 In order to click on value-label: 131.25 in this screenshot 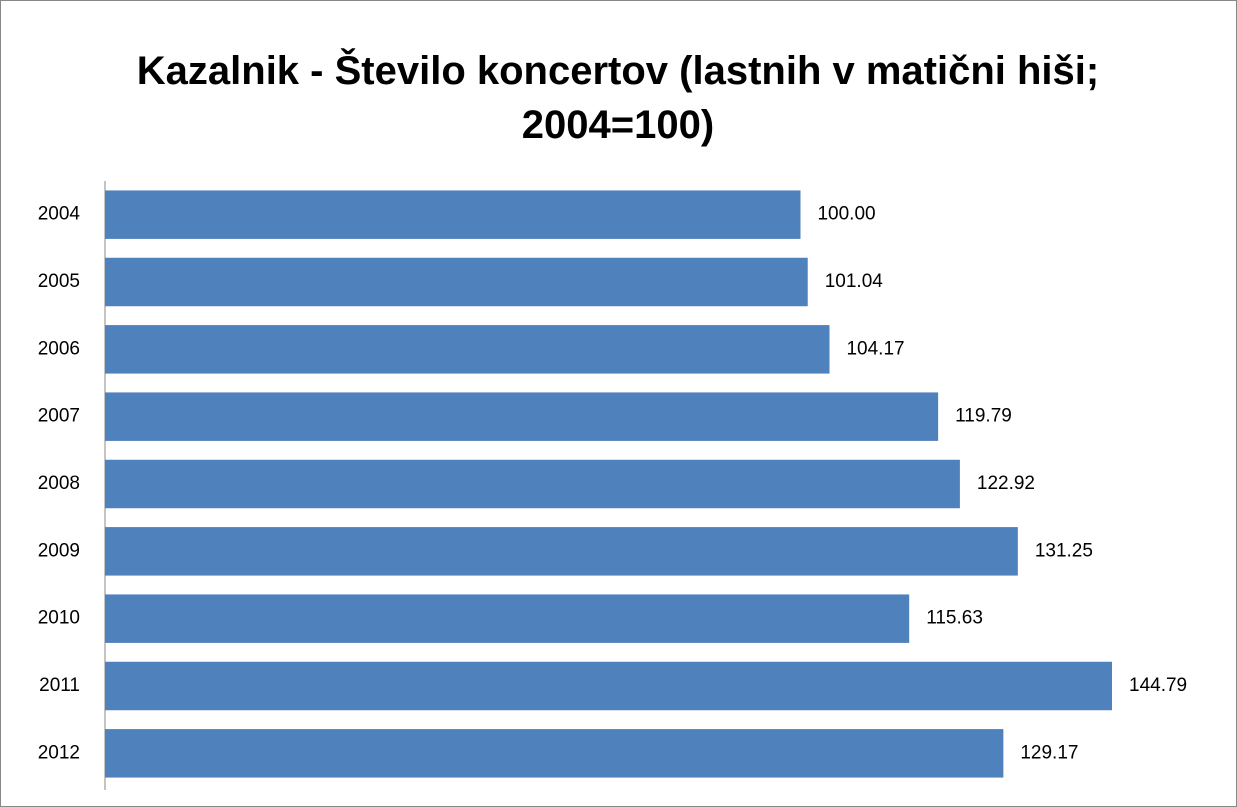, I will do `click(1064, 550)`.